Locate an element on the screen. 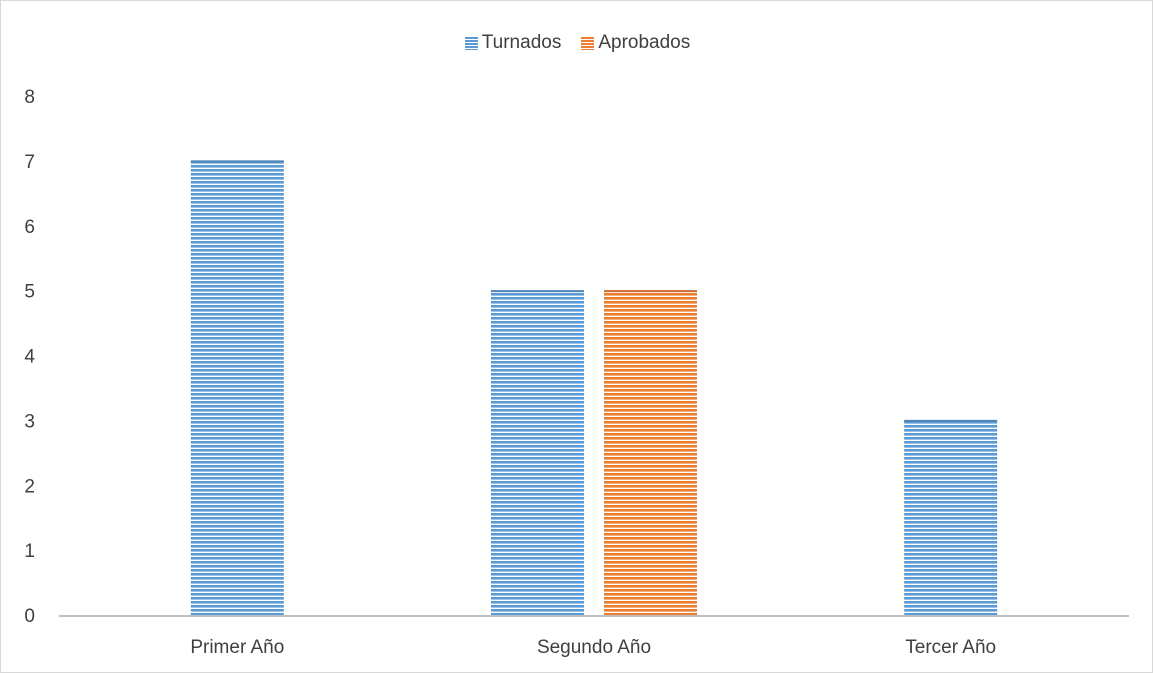 This screenshot has width=1153, height=673. y-tick-labels: 0 1 2 3 4 5 6 7 8 is located at coordinates (29, 357).